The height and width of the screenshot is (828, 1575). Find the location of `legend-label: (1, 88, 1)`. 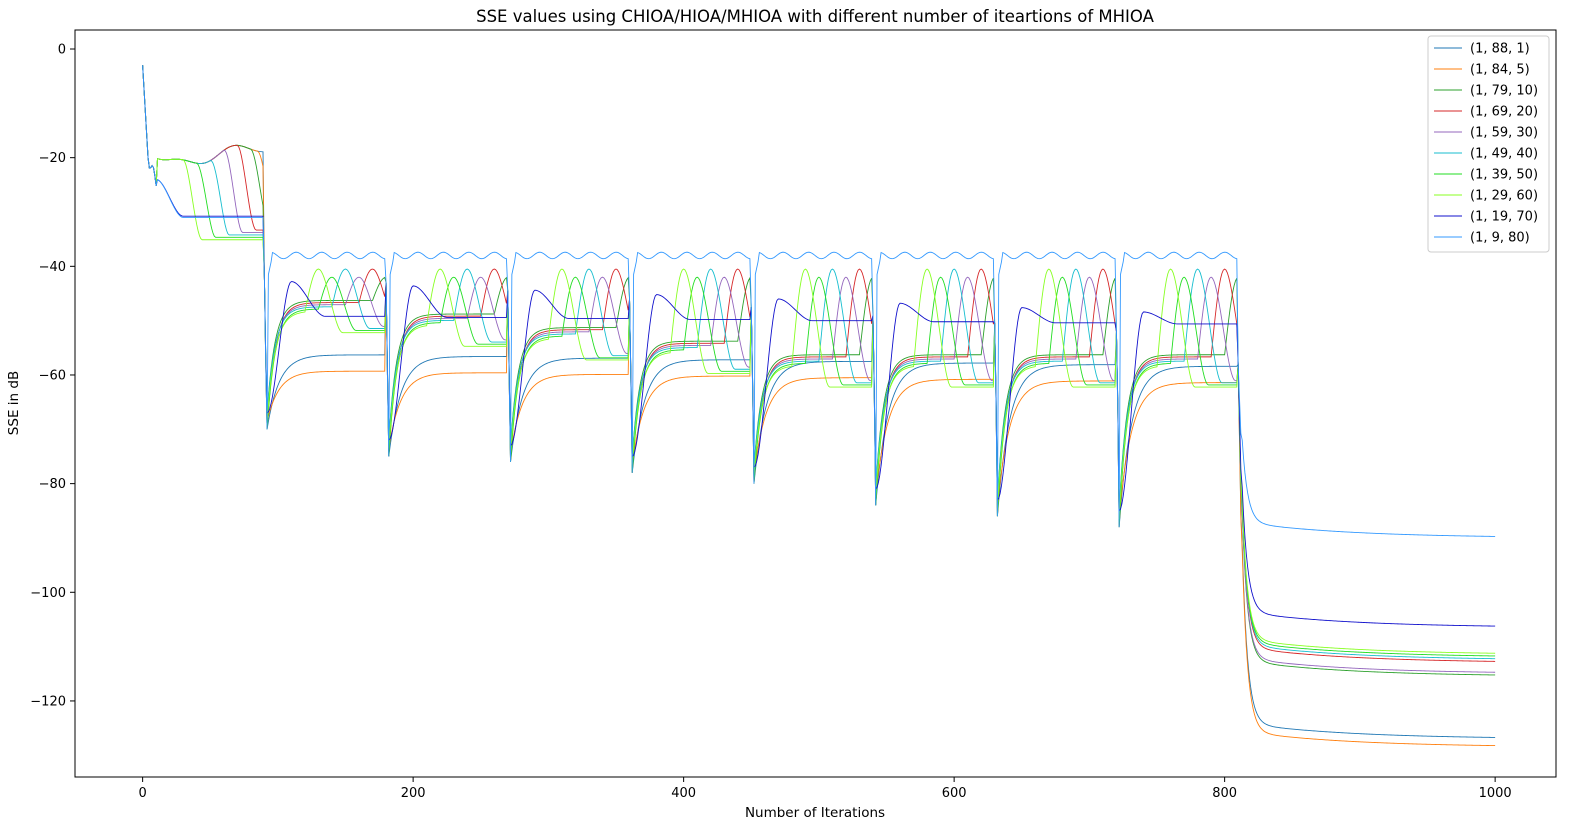

legend-label: (1, 88, 1) is located at coordinates (1500, 49).